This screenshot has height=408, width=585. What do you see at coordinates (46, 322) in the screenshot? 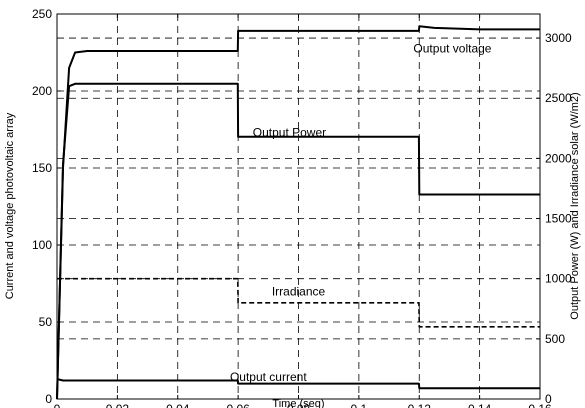
I see `y-left-tick-label: 50` at bounding box center [46, 322].